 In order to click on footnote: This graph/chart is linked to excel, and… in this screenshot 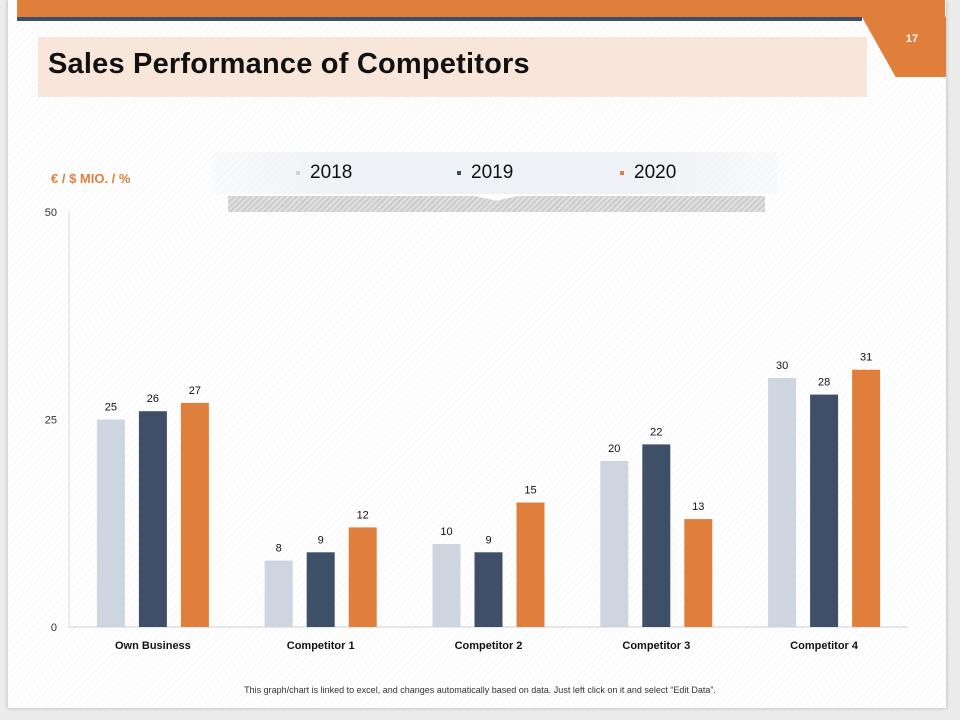, I will do `click(480, 690)`.